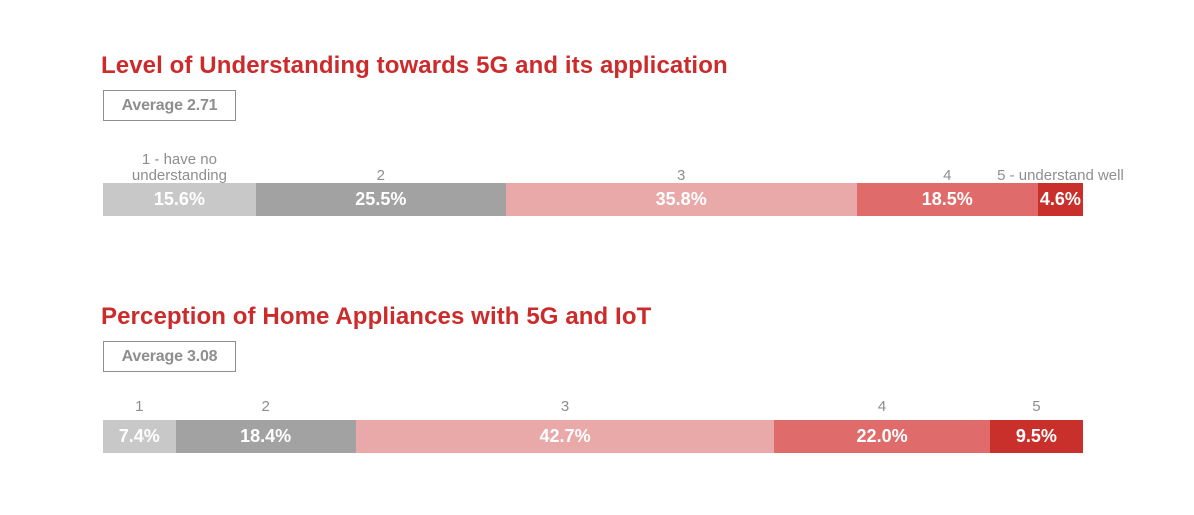 This screenshot has width=1194, height=515. I want to click on bar-segment-2: 18.4%, so click(265, 436).